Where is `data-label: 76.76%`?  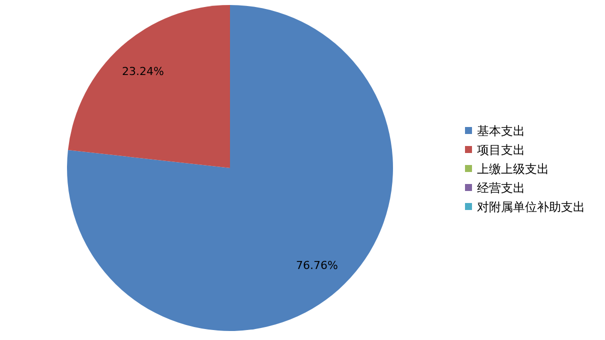
data-label: 76.76% is located at coordinates (317, 265).